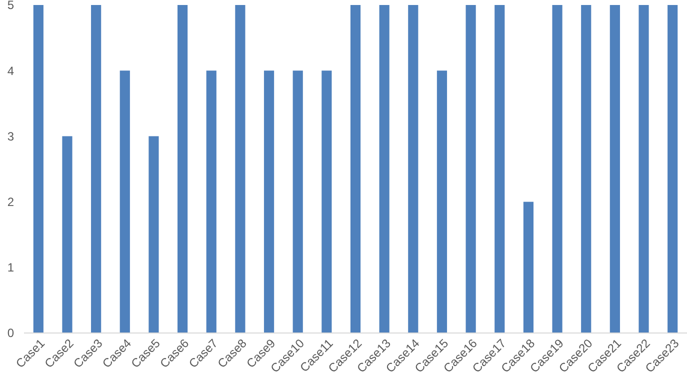  I want to click on y-tick-label: 0, so click(10, 333).